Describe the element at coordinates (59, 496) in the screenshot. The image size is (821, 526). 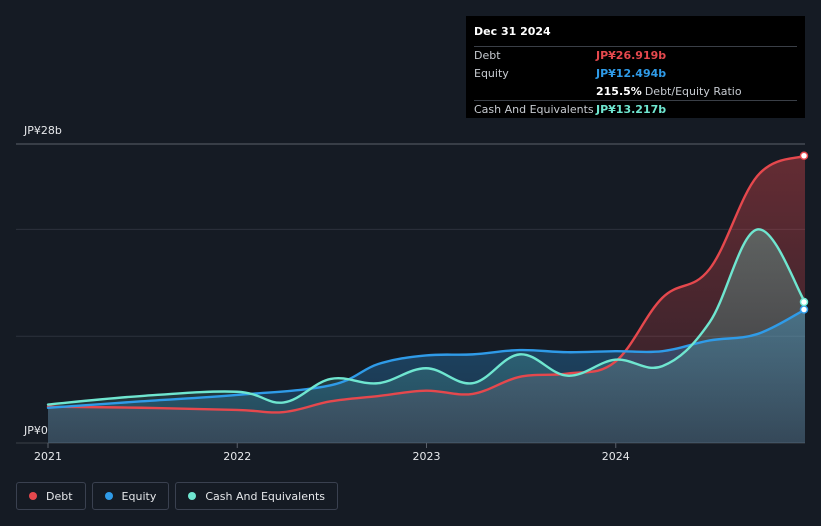
I see `legend-label: Debt` at that location.